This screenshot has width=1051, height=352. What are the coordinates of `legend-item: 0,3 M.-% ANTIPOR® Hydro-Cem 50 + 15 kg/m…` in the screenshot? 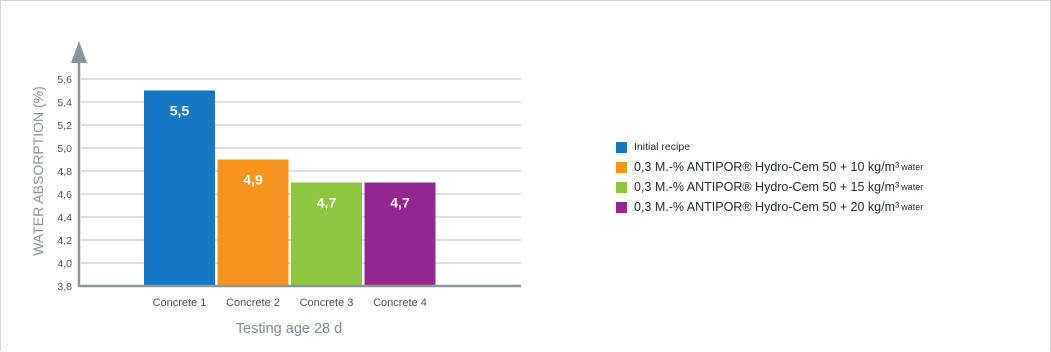 It's located at (769, 187).